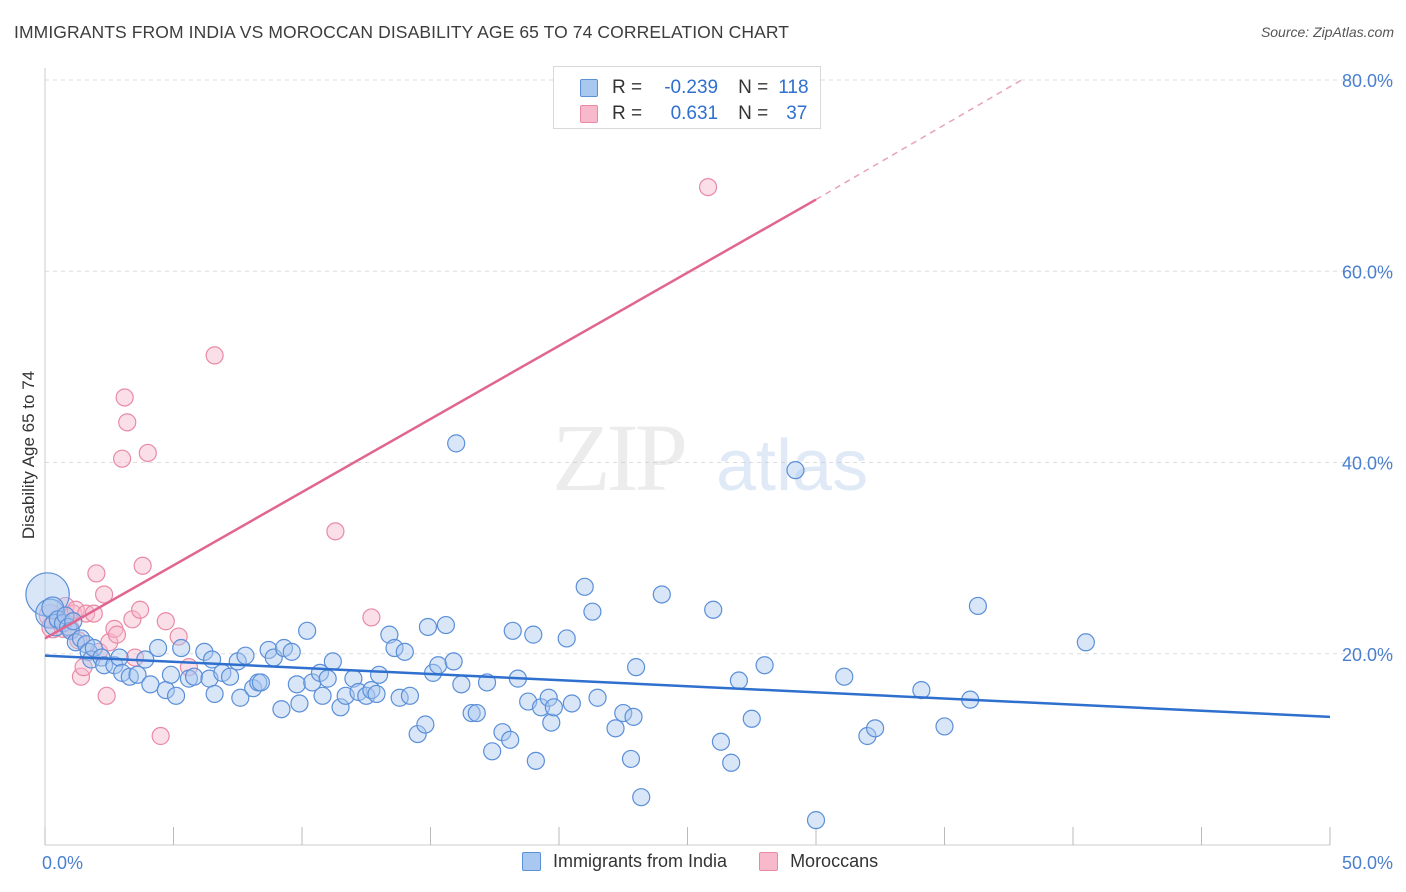 The width and height of the screenshot is (1406, 892). I want to click on y-axis-label: Disability Age 65 to 74, so click(28, 455).